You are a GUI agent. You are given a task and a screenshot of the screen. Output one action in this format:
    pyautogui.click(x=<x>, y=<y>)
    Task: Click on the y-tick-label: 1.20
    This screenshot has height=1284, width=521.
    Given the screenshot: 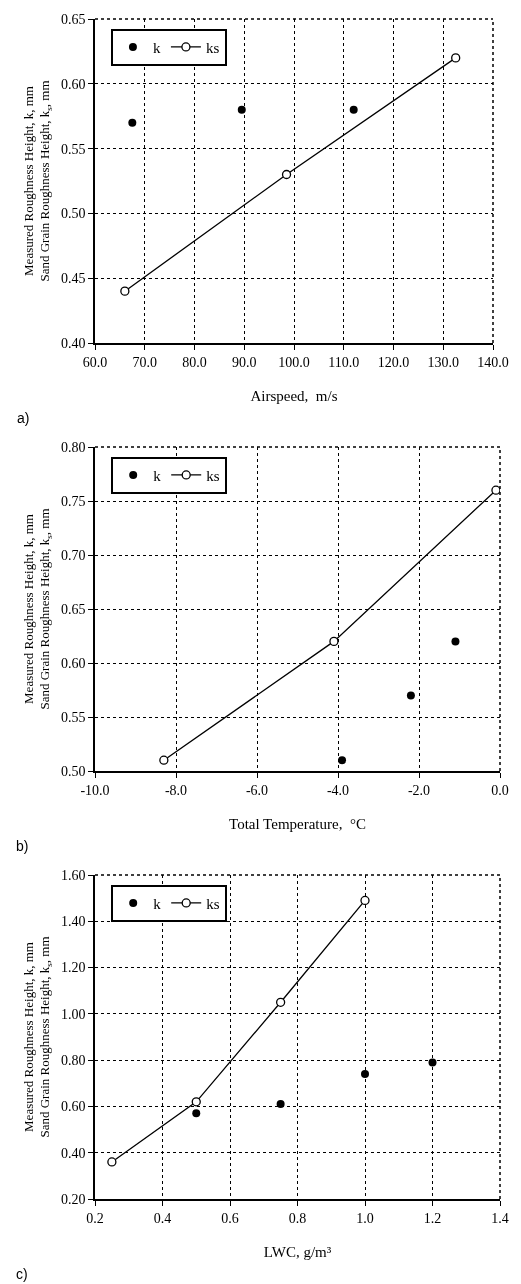 What is the action you would take?
    pyautogui.click(x=73, y=968)
    